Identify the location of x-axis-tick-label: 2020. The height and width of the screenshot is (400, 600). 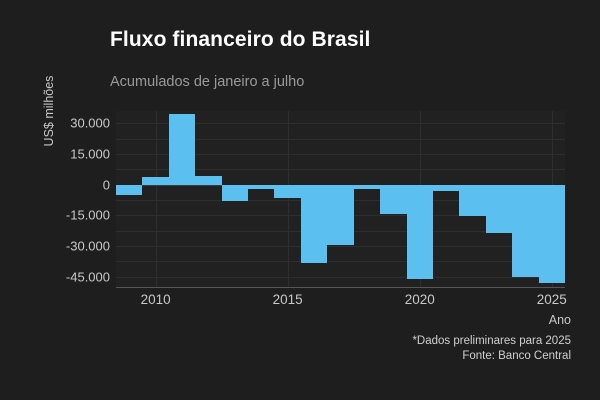
(419, 299).